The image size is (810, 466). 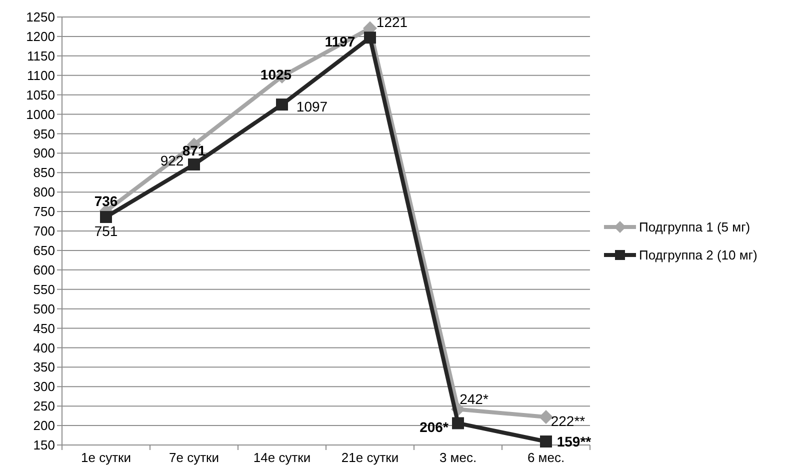 What do you see at coordinates (340, 42) in the screenshot?
I see `data-label: 1197` at bounding box center [340, 42].